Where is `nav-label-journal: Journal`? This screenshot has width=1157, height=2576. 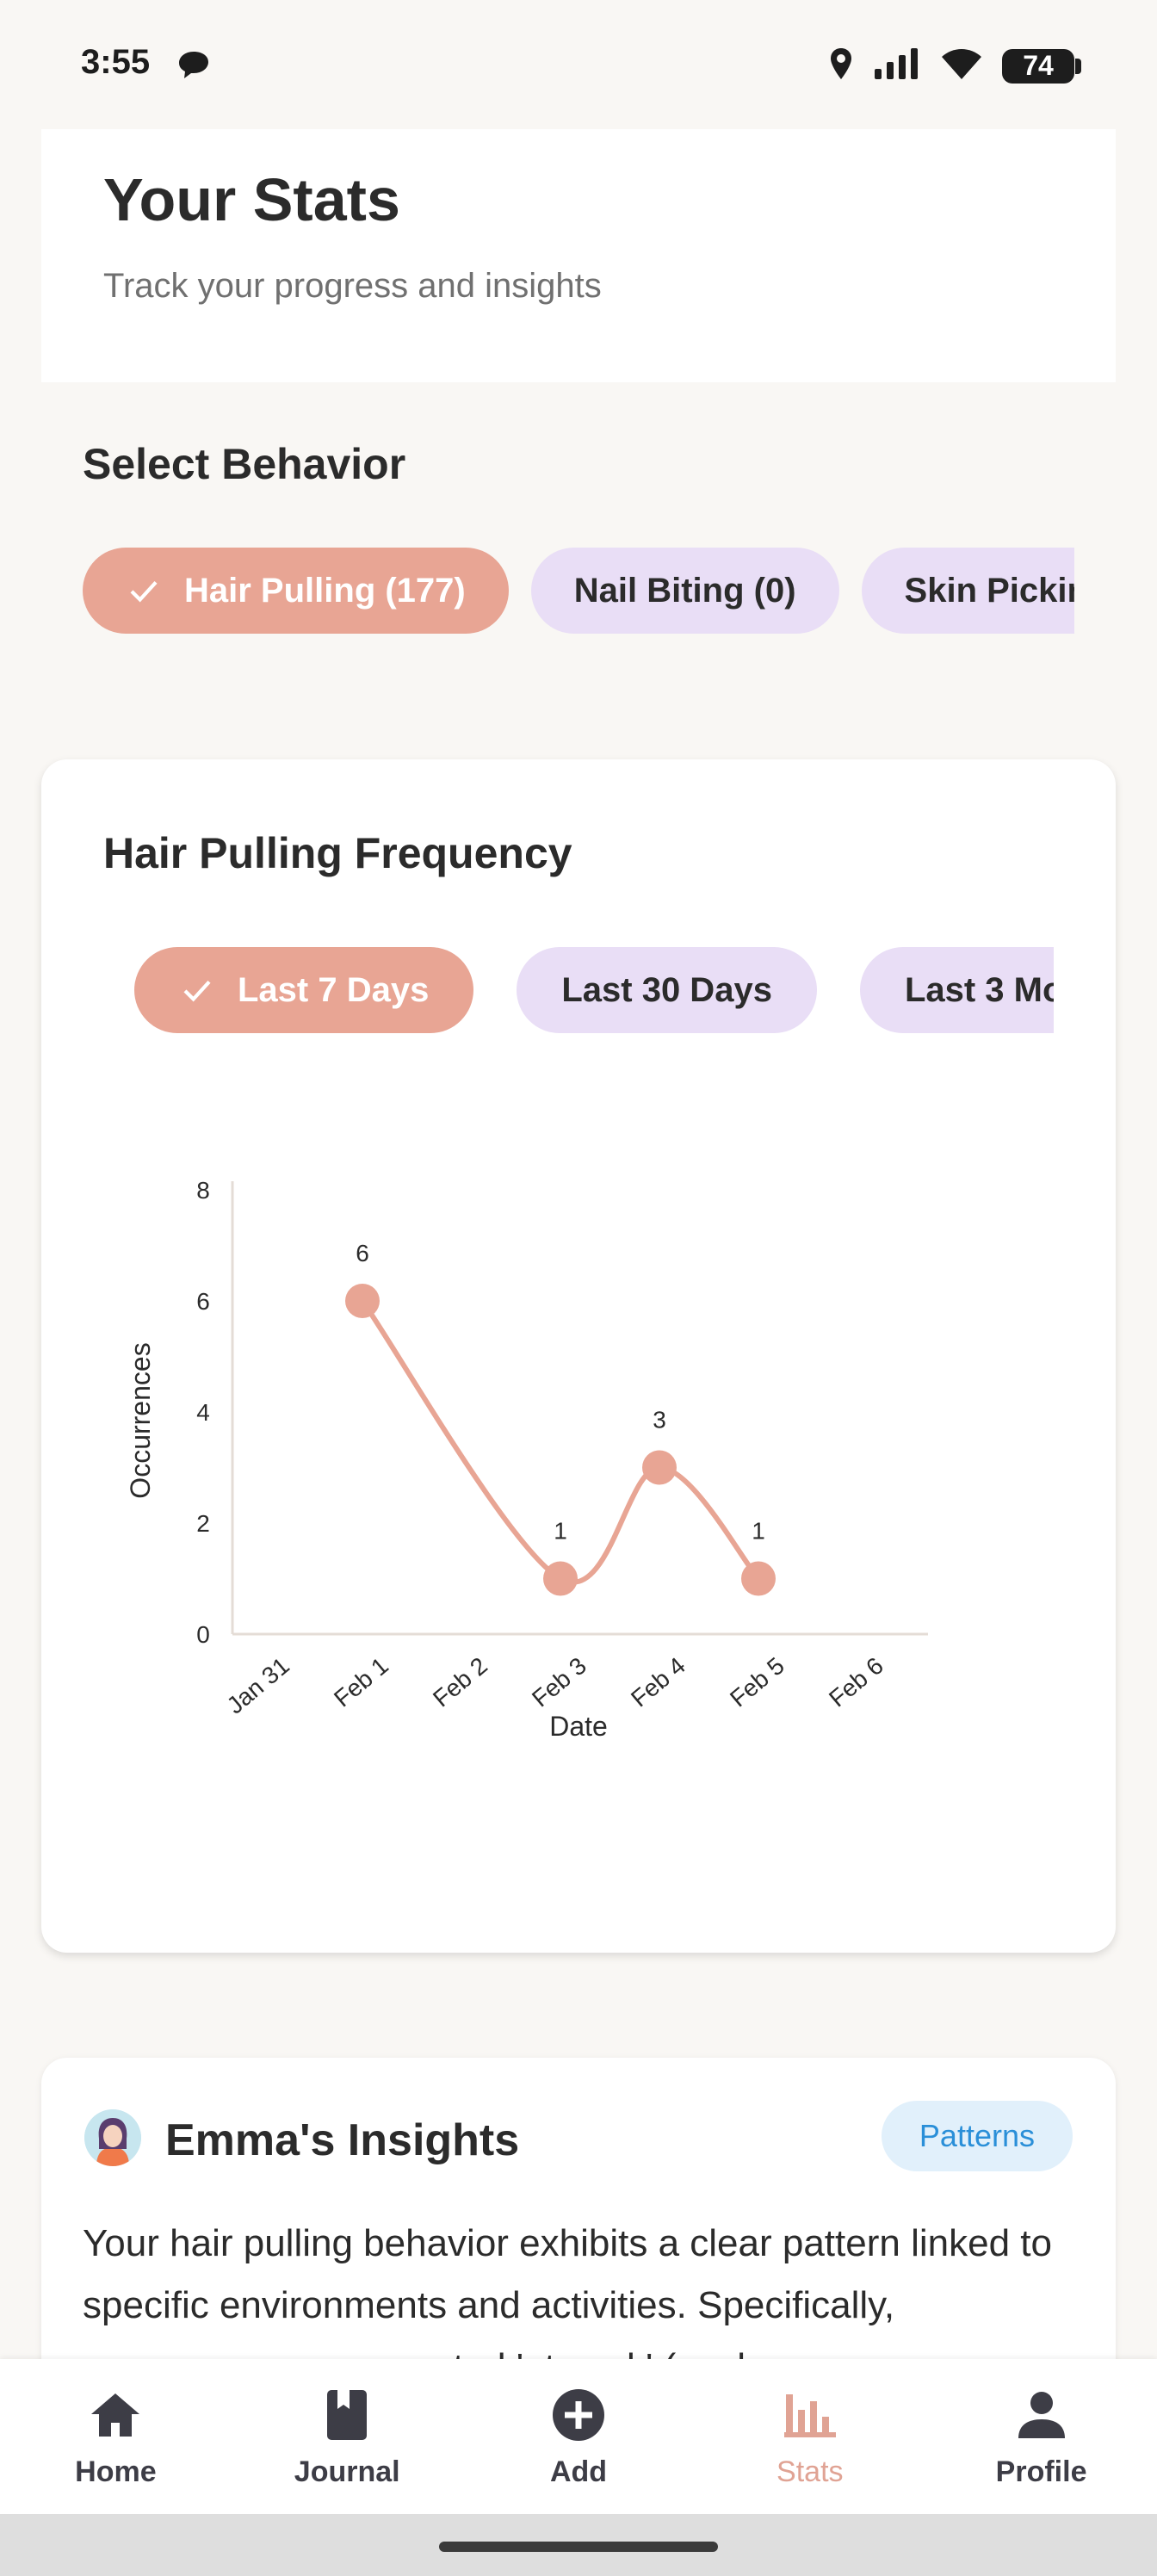 nav-label-journal: Journal is located at coordinates (347, 2471).